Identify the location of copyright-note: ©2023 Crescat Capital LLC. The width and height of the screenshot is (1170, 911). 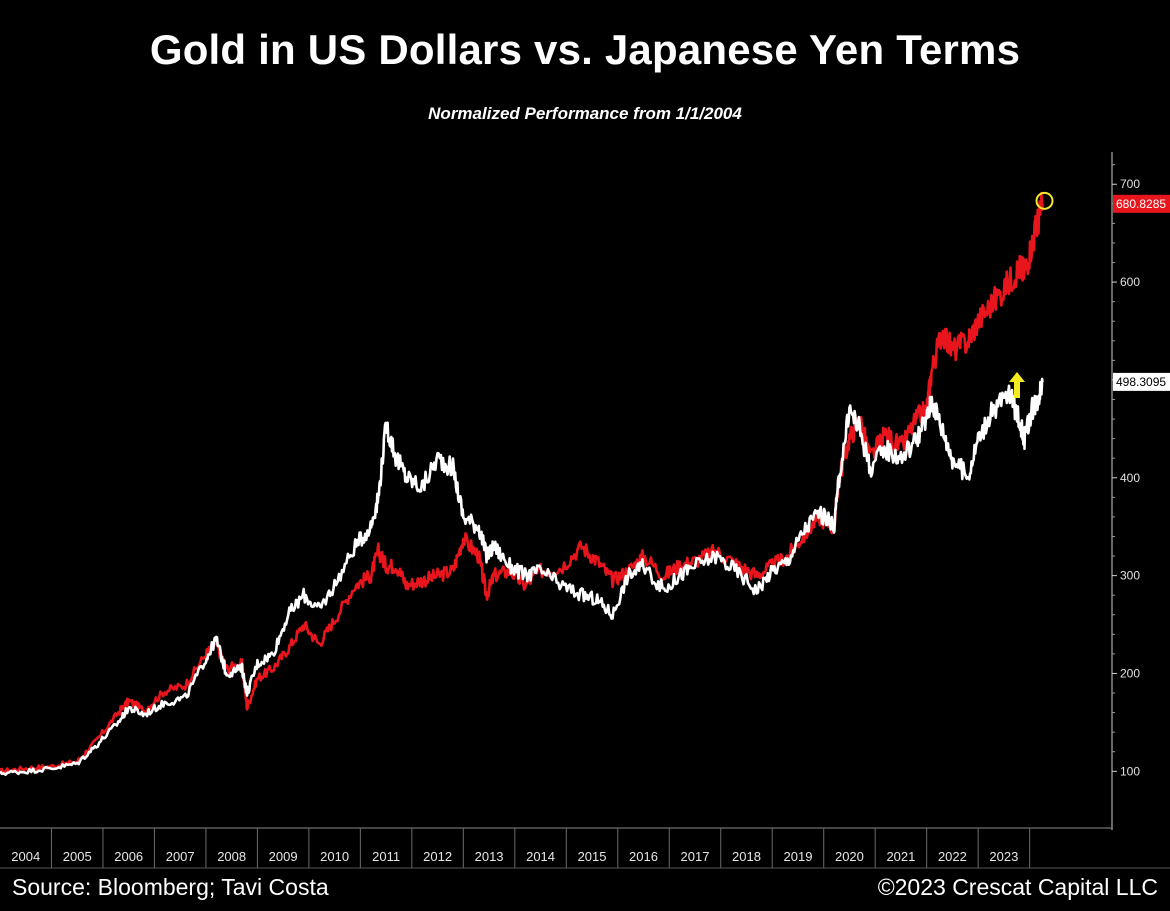
(1017, 887).